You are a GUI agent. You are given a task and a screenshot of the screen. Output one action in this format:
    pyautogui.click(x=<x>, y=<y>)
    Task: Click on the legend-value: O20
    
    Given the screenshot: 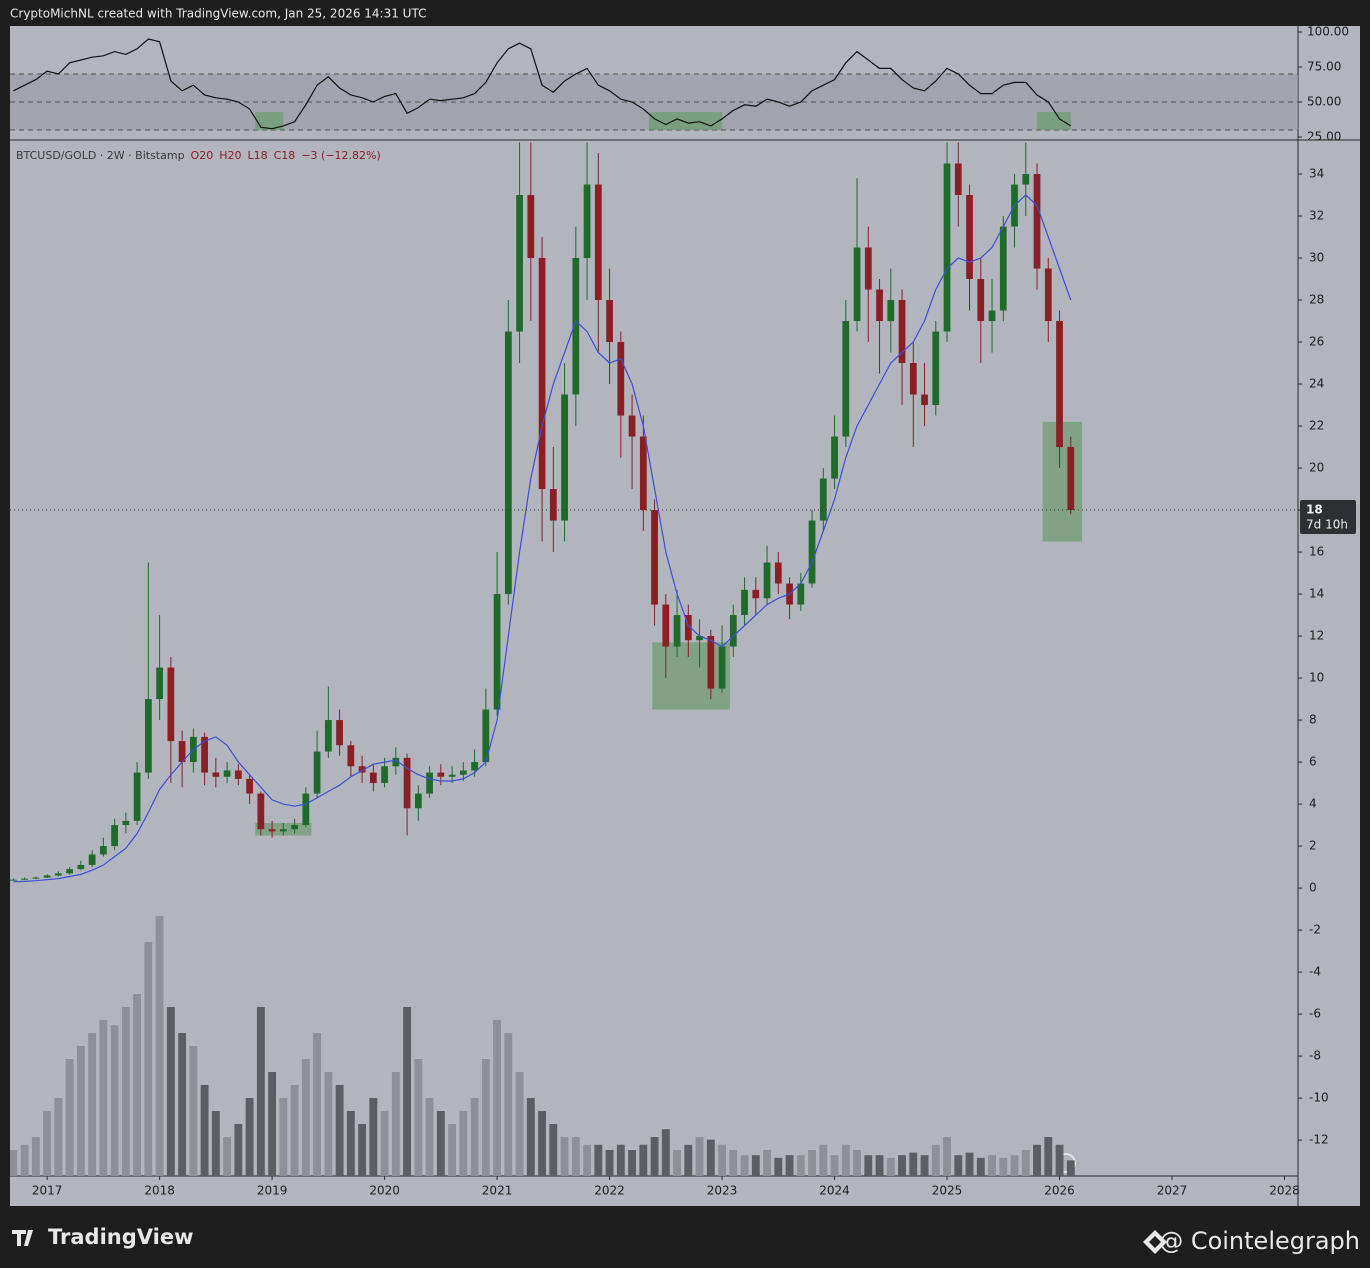 What is the action you would take?
    pyautogui.click(x=202, y=155)
    